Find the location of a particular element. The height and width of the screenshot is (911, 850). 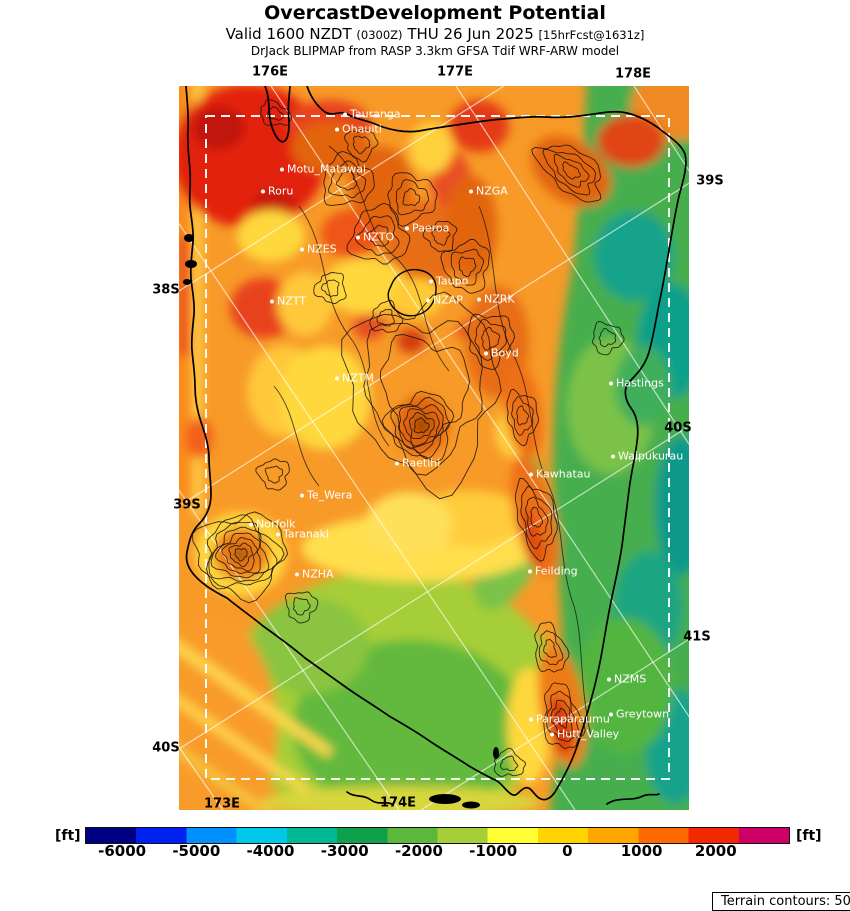

colorbar-tick-label: -2000 is located at coordinates (418, 851).